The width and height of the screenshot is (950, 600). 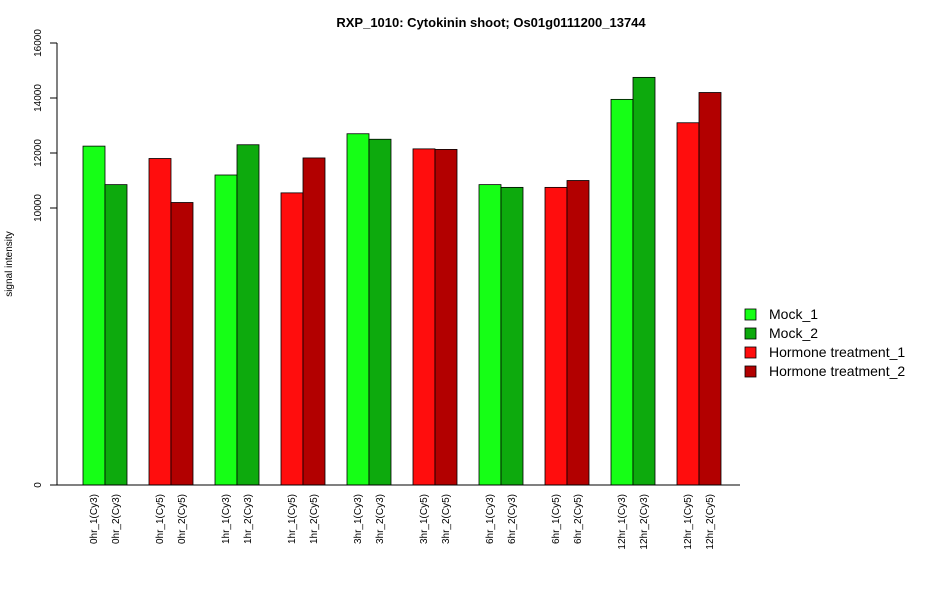 I want to click on x-tick-label: 0hr_1(Cy5), so click(x=160, y=519).